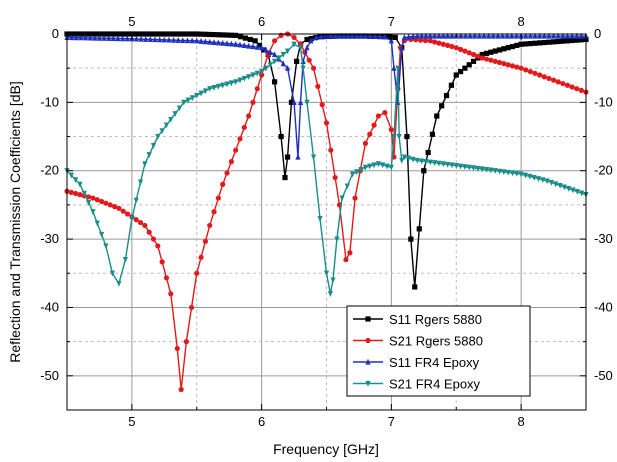 The width and height of the screenshot is (617, 462). What do you see at coordinates (326, 449) in the screenshot?
I see `x-axis-title: Frequency [GHz]` at bounding box center [326, 449].